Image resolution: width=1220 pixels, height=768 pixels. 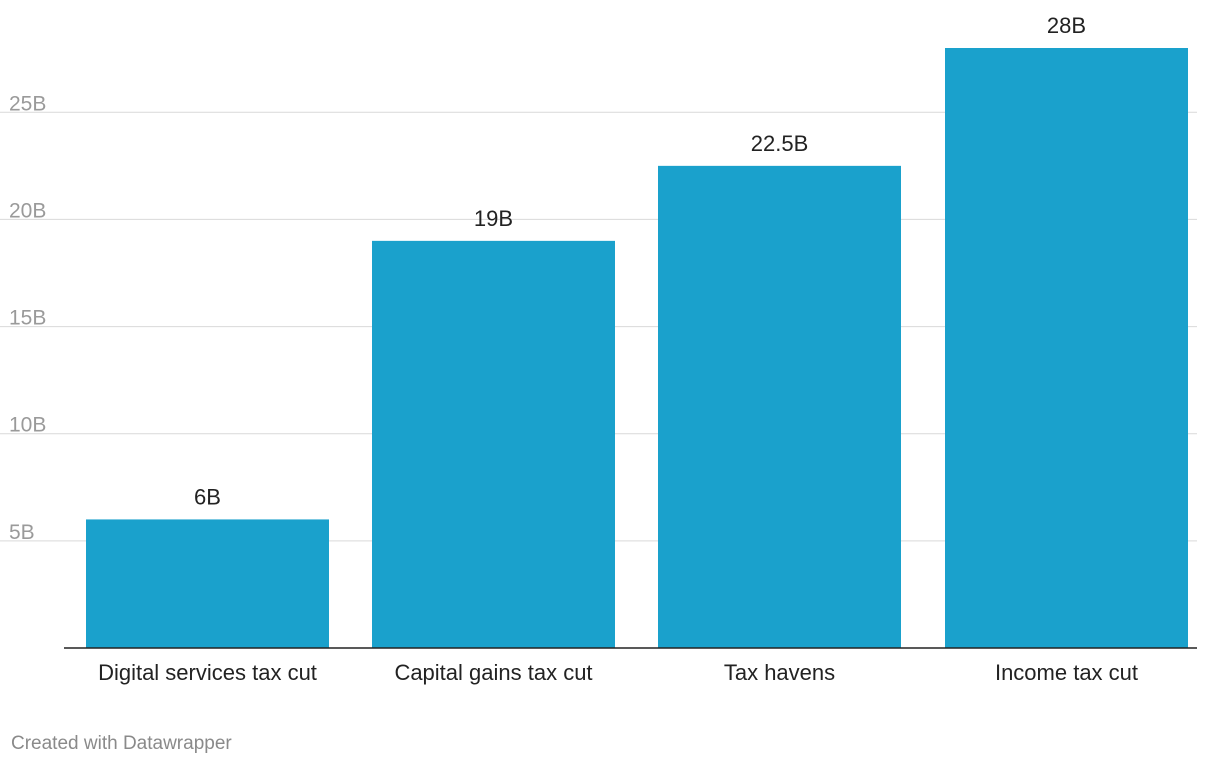 I want to click on x-category-label: Income tax cut, so click(x=1066, y=672).